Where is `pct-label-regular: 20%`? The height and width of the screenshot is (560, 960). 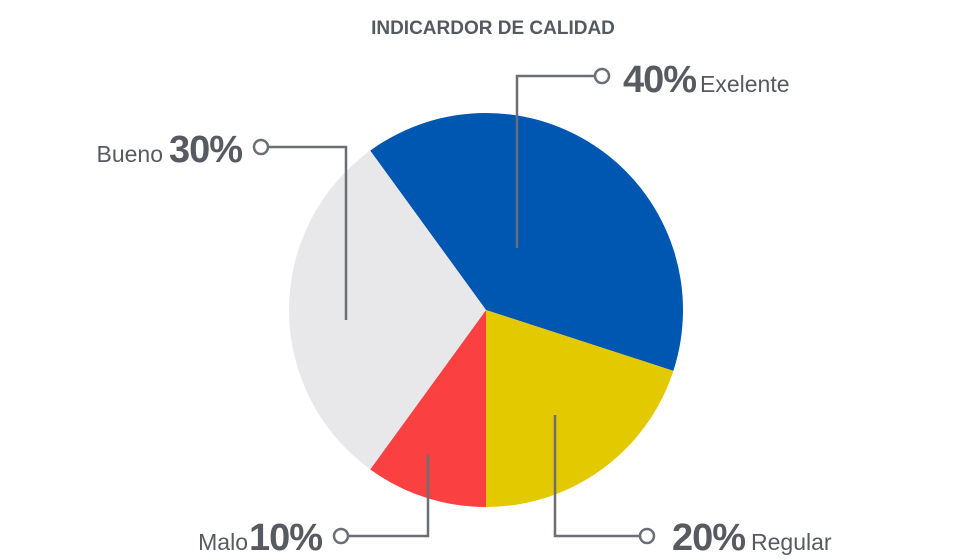 pct-label-regular: 20% is located at coordinates (708, 538).